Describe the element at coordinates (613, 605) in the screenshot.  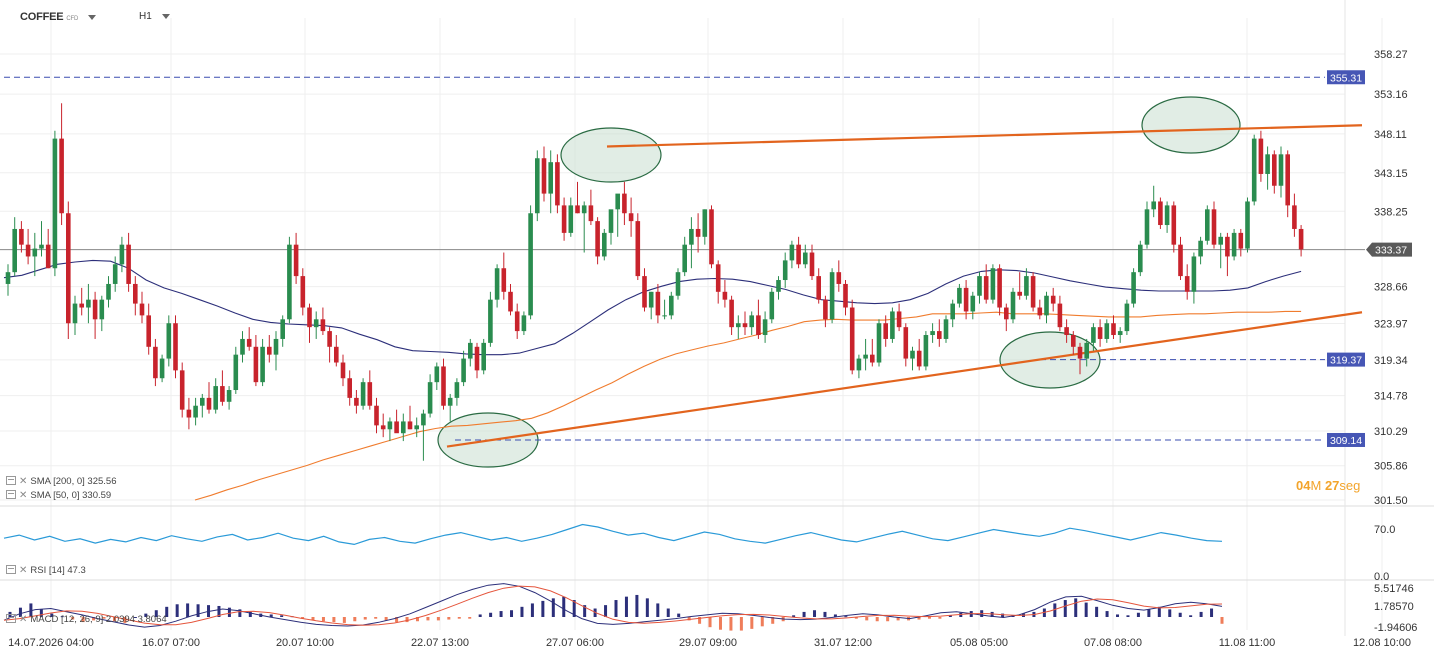
I see `macd-signal-line` at that location.